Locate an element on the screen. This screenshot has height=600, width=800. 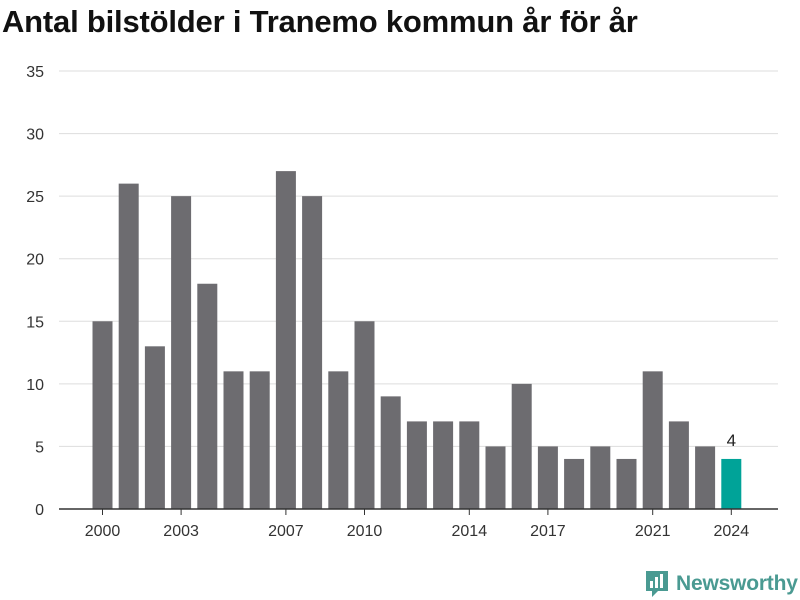
bar-2013 is located at coordinates (443, 465).